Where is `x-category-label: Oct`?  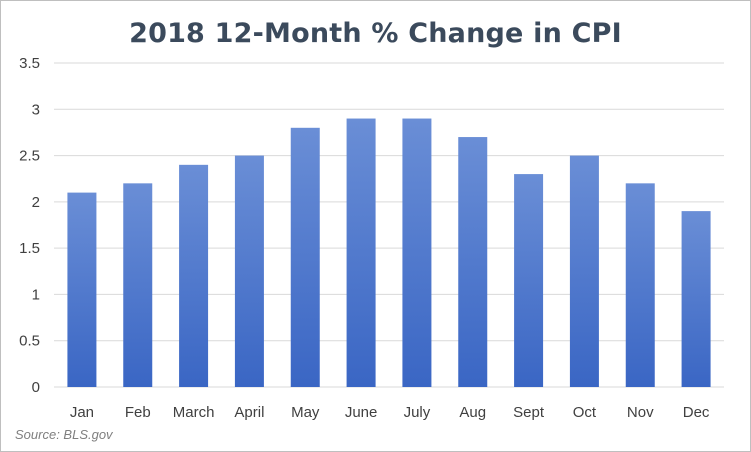
x-category-label: Oct is located at coordinates (585, 412).